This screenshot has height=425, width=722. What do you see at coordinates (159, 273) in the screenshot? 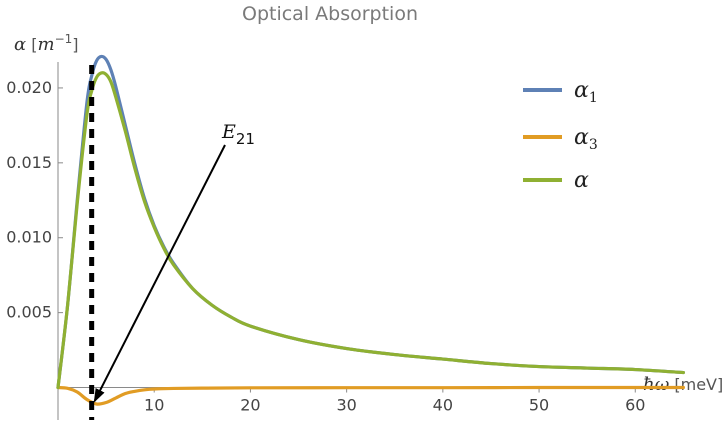
I see `annotation-arrow` at bounding box center [159, 273].